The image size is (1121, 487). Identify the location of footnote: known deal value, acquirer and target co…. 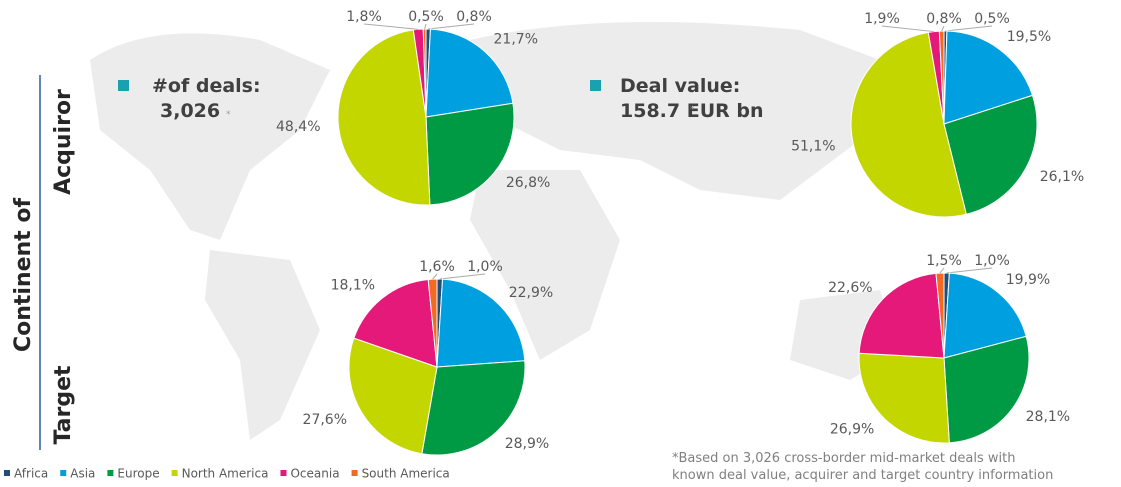
(862, 475).